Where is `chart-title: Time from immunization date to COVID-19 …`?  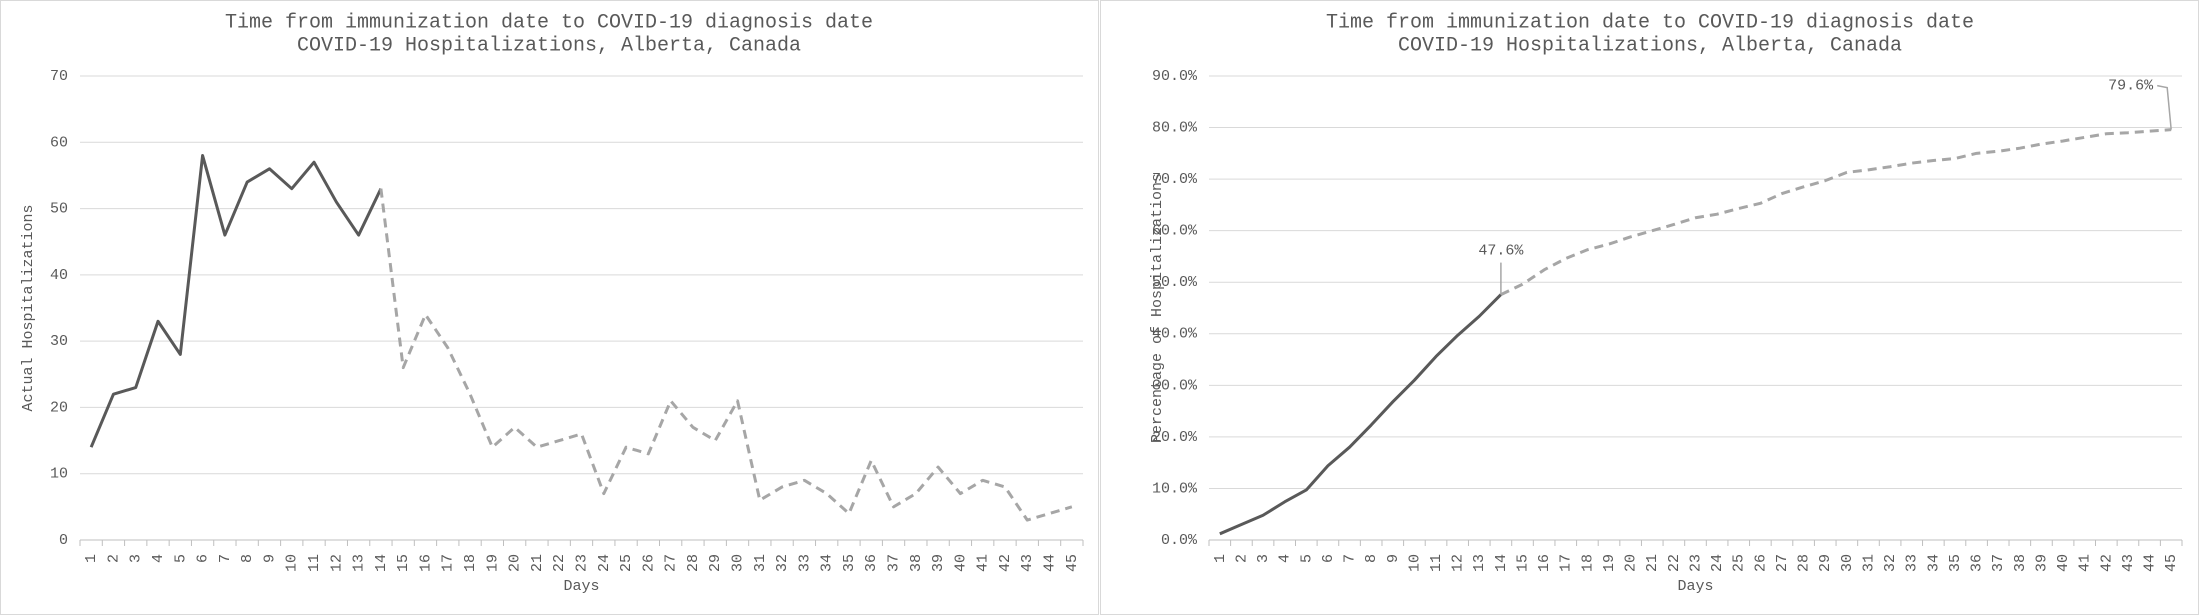 chart-title: Time from immunization date to COVID-19 … is located at coordinates (549, 22).